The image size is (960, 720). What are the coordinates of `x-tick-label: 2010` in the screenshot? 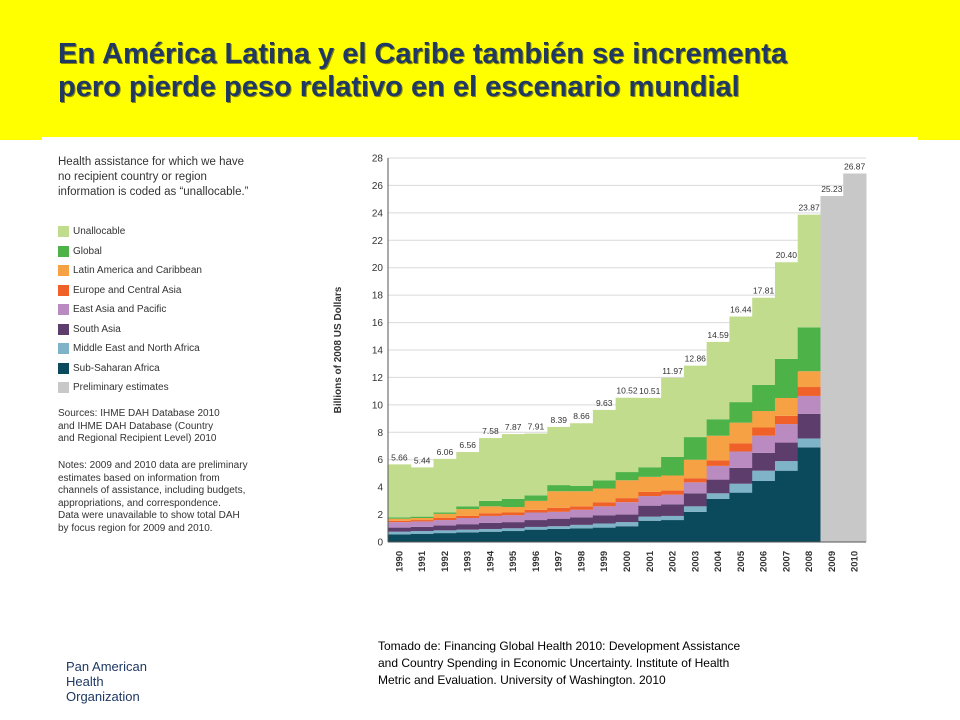 It's located at (855, 561).